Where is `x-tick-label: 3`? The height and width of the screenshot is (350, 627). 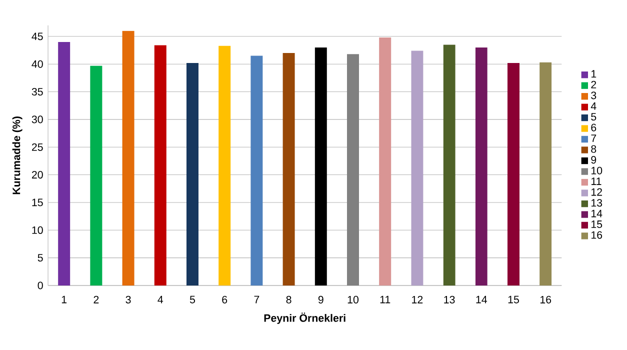 x-tick-label: 3 is located at coordinates (128, 300).